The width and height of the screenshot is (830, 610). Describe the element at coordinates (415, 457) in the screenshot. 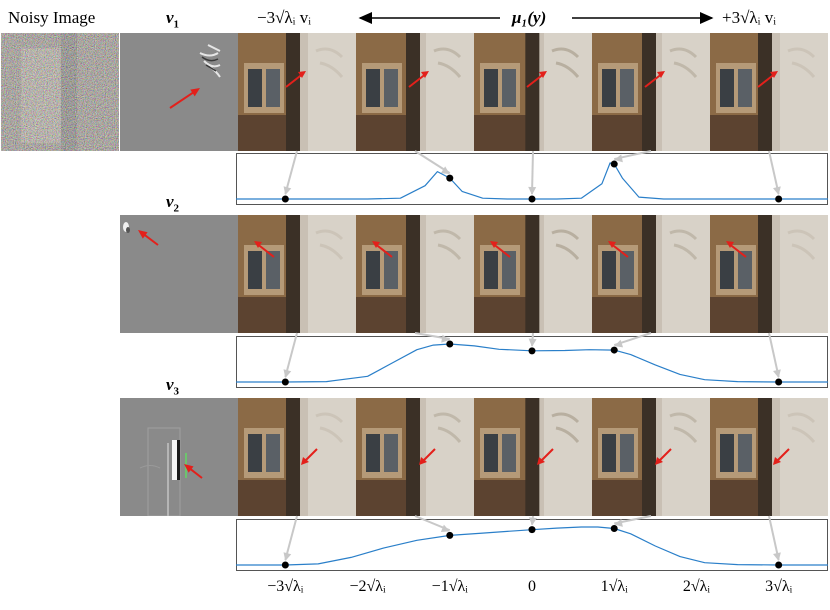

I see `scene-image-row3-col2` at that location.